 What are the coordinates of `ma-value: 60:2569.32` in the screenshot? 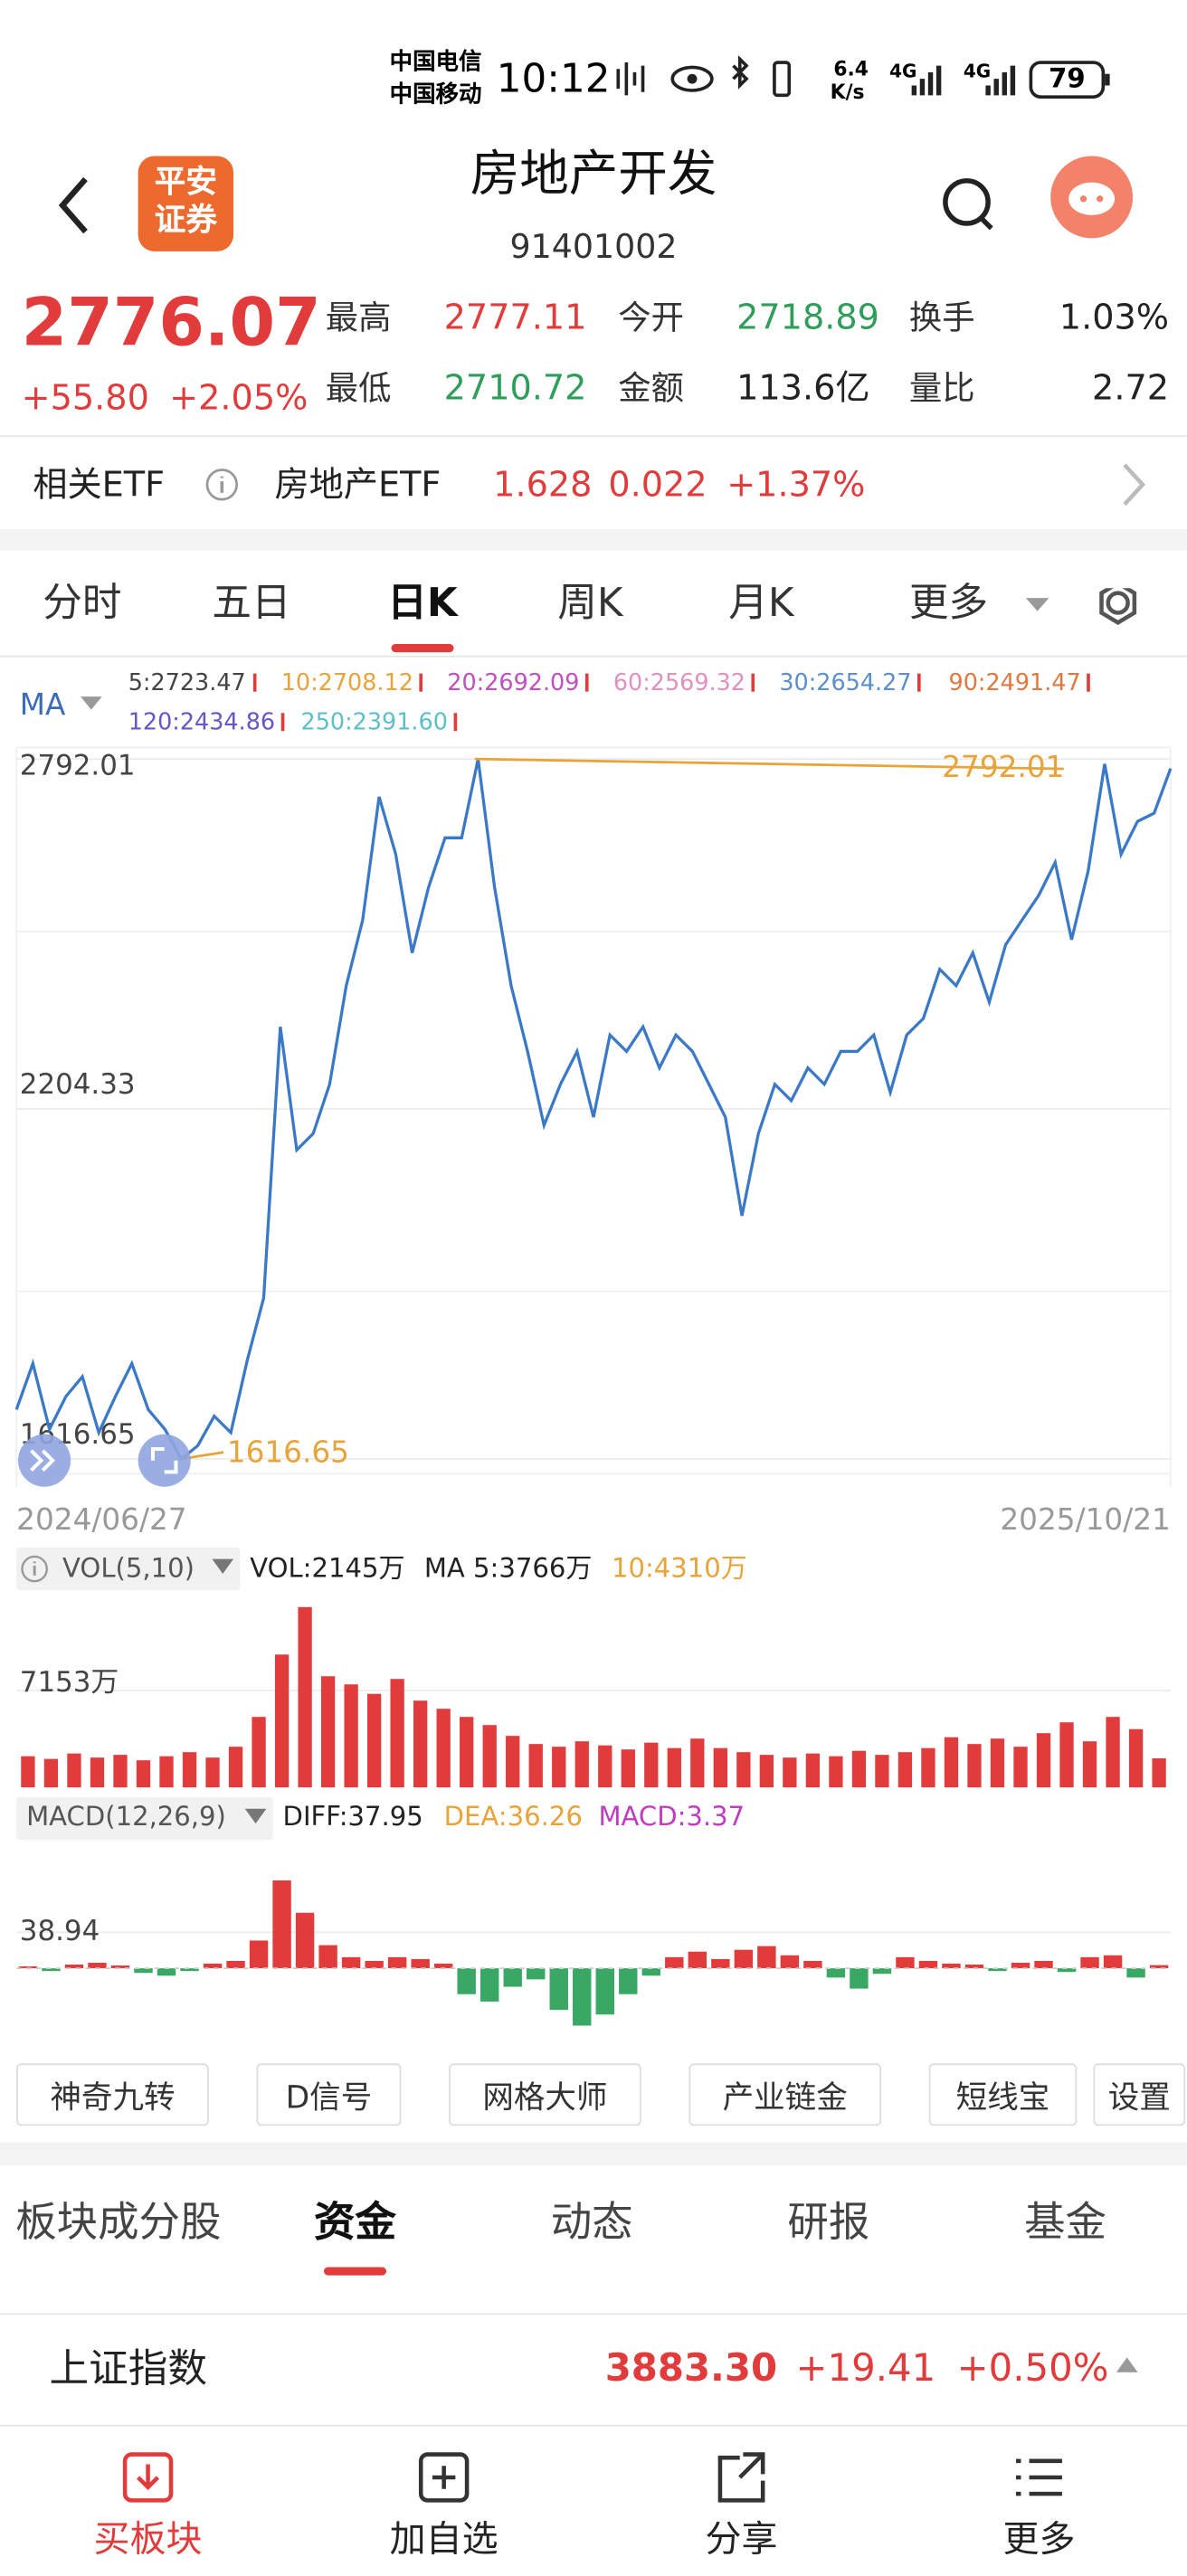 It's located at (678, 683).